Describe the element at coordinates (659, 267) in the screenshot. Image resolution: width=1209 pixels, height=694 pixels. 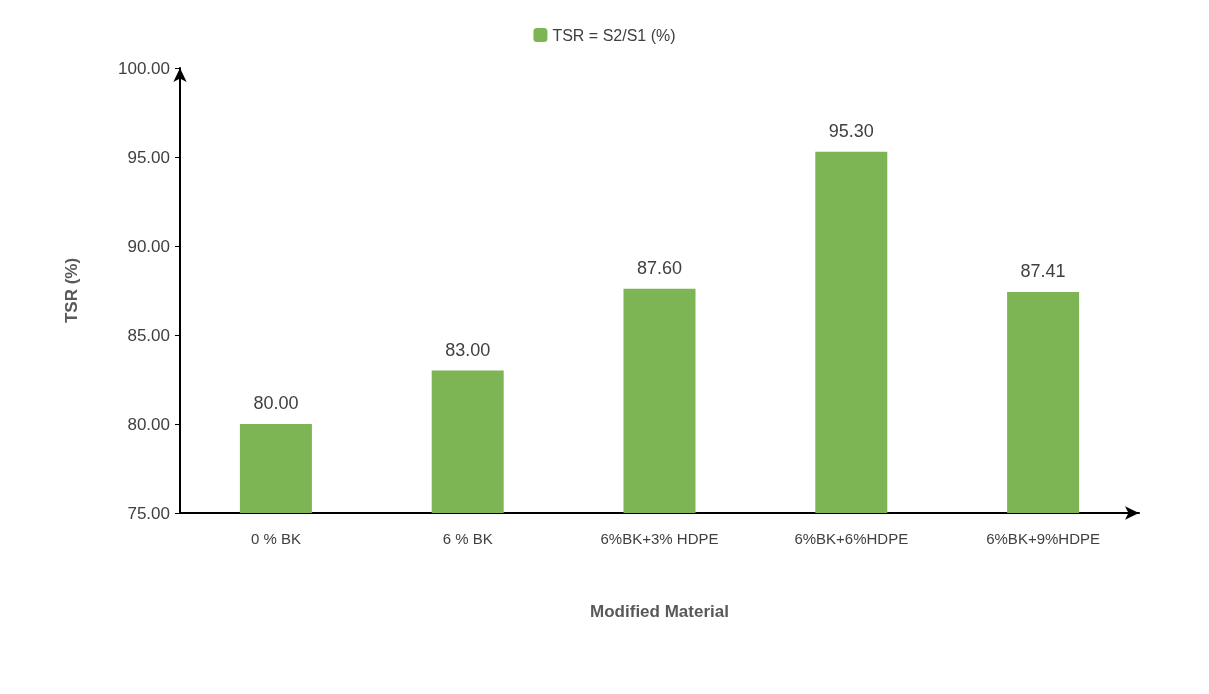
I see `data-label: 87.60` at that location.